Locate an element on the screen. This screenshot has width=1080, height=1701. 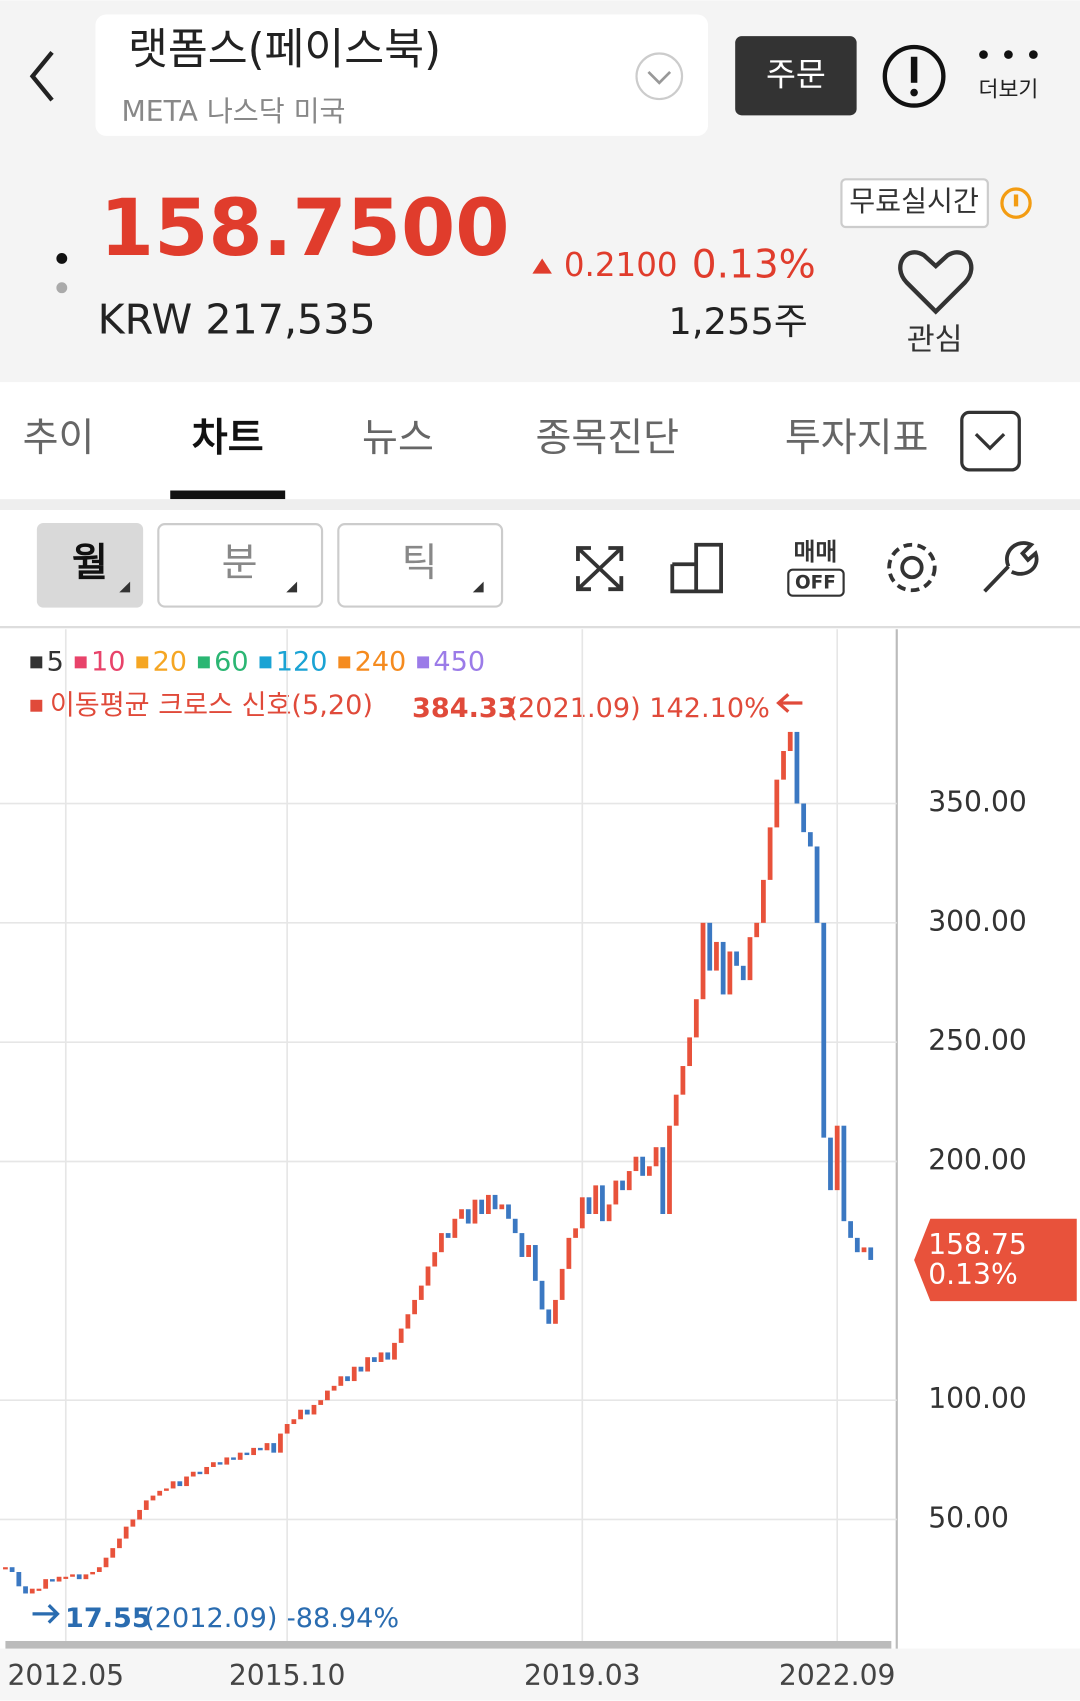
price-tag-pct: 0.13% is located at coordinates (973, 1274).